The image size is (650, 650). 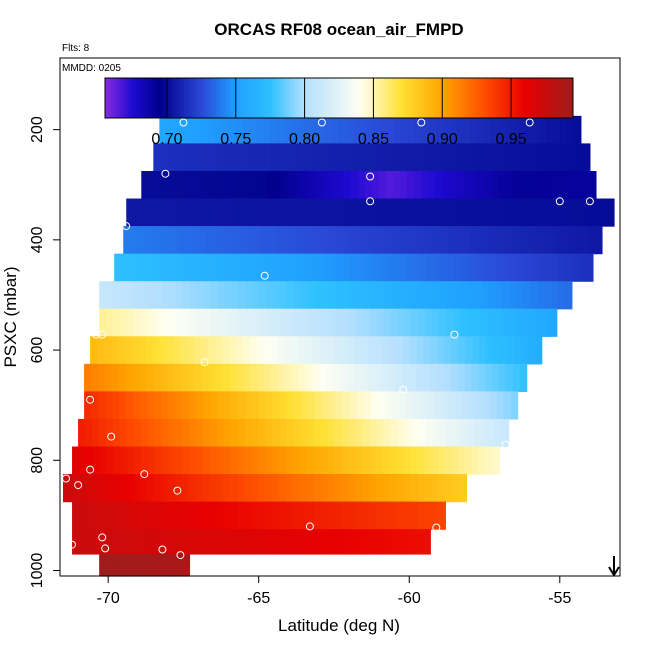 What do you see at coordinates (37, 129) in the screenshot?
I see `y-tick-label: 200` at bounding box center [37, 129].